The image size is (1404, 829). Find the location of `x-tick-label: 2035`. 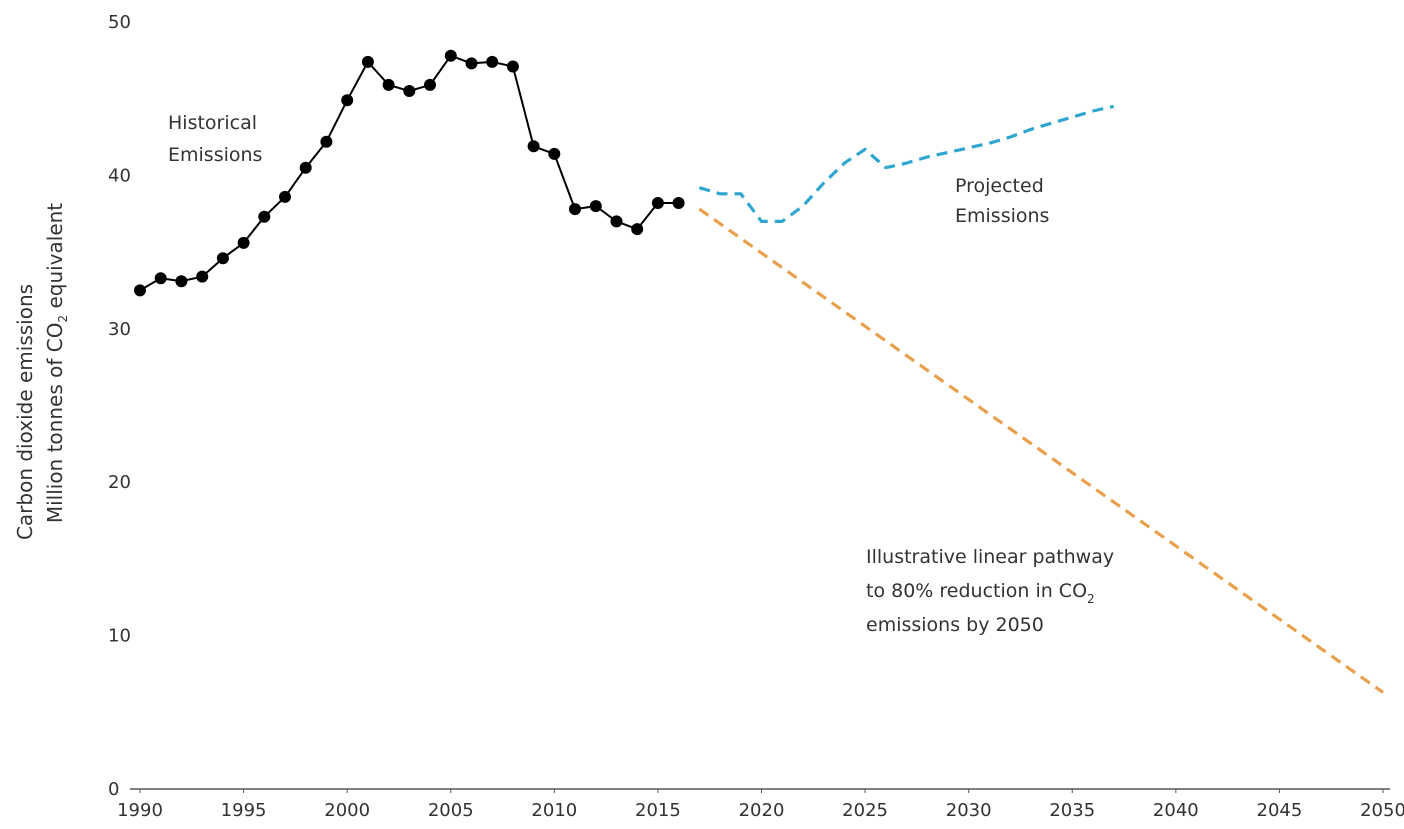

x-tick-label: 2035 is located at coordinates (1072, 810).